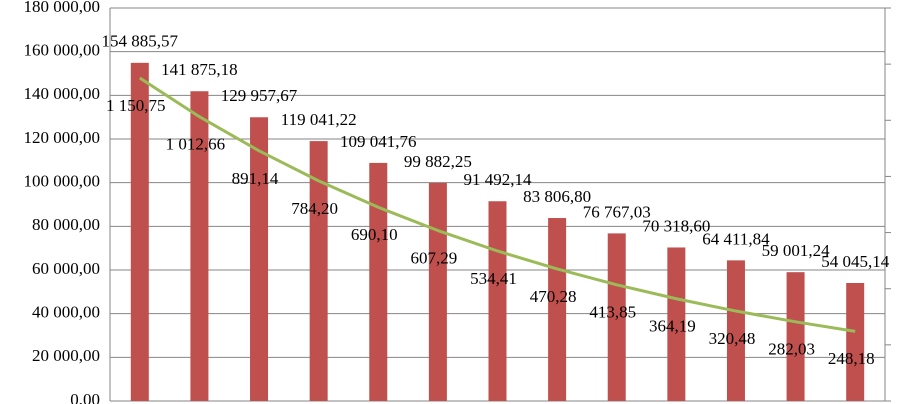 The width and height of the screenshot is (897, 404). What do you see at coordinates (676, 225) in the screenshot?
I see `bar-value-label: 70 318,60` at bounding box center [676, 225].